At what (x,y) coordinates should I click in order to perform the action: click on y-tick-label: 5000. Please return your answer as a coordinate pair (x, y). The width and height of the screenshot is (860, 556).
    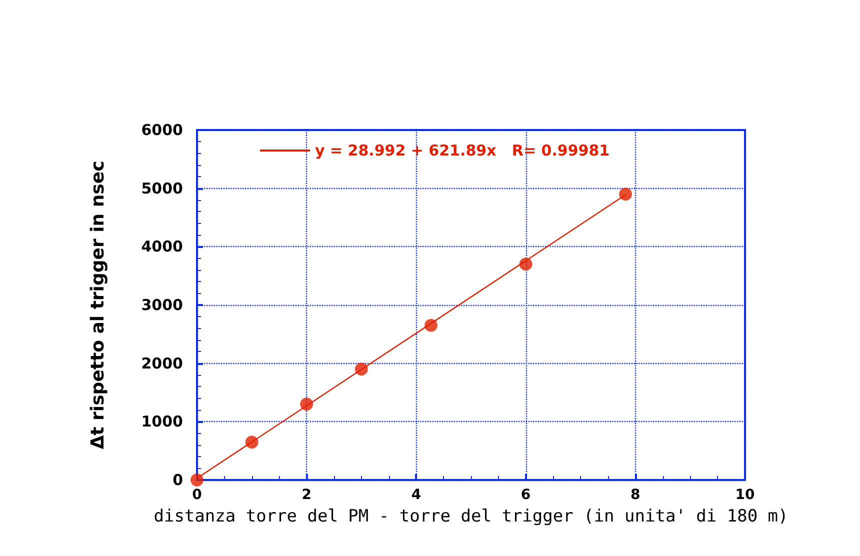
    Looking at the image, I should click on (162, 188).